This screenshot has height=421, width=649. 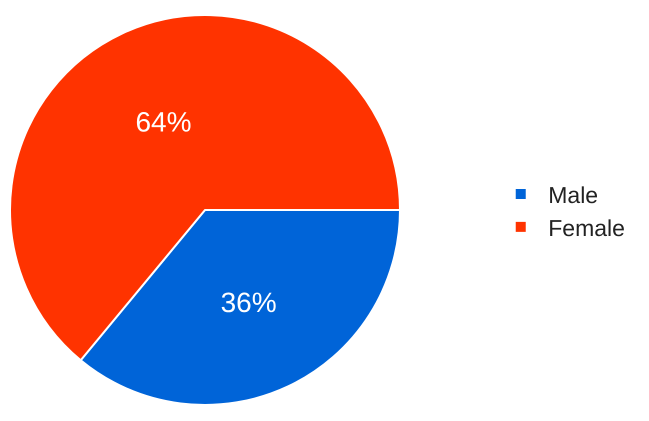 What do you see at coordinates (573, 195) in the screenshot?
I see `legend-label: Male` at bounding box center [573, 195].